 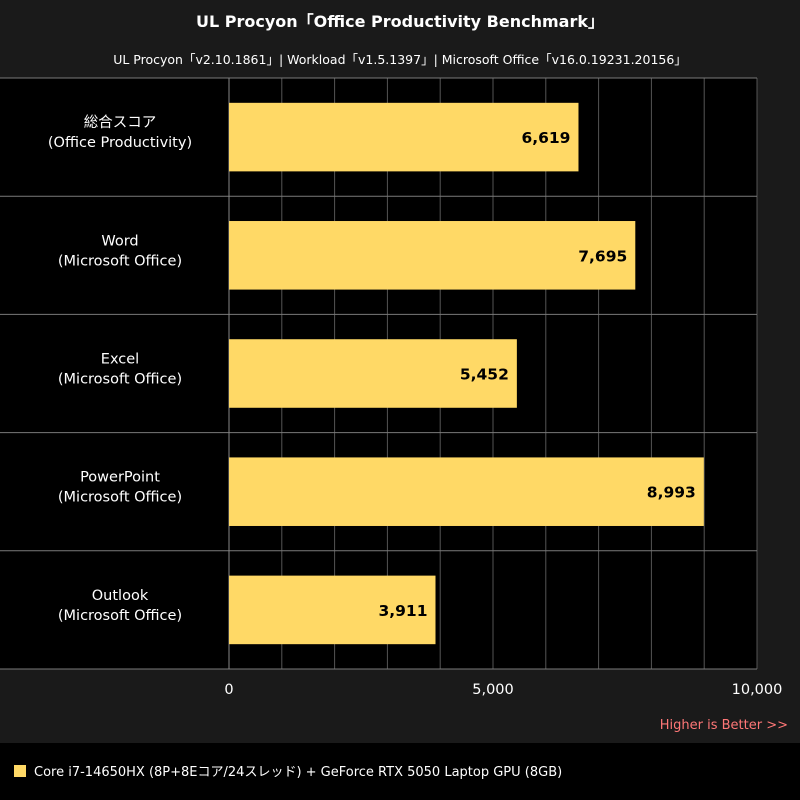 I want to click on category-label: Excel, so click(x=120, y=360).